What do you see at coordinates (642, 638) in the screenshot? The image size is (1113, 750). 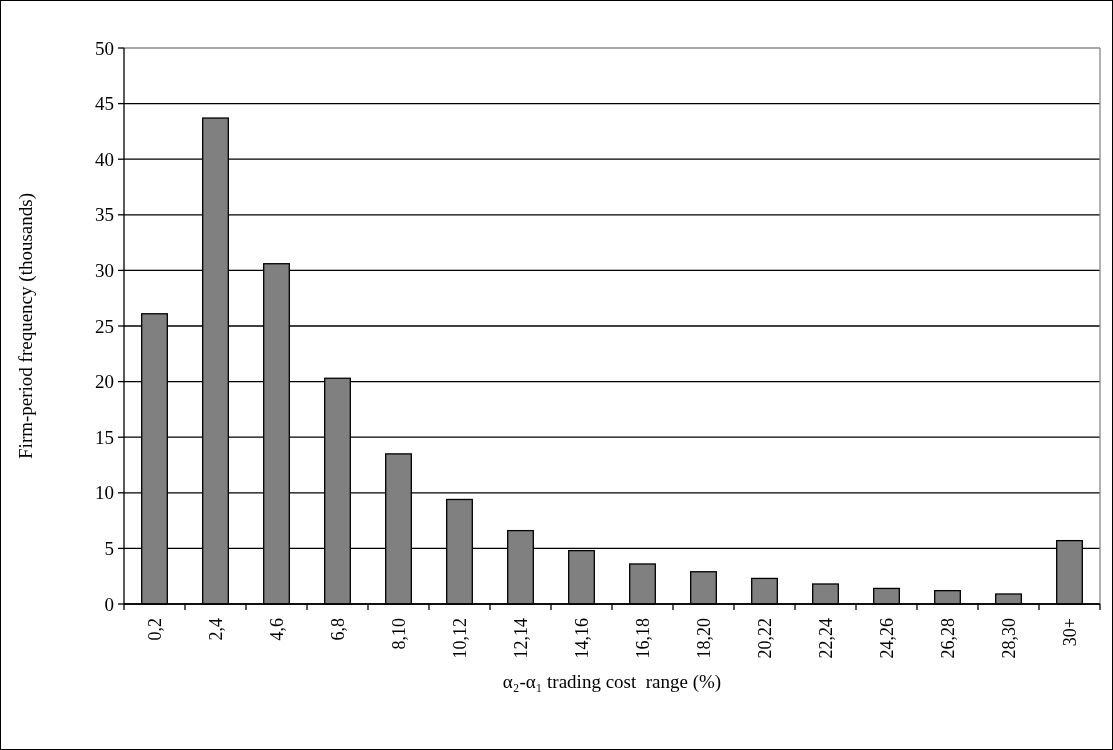 I see `x-tick-label: 16,18` at bounding box center [642, 638].